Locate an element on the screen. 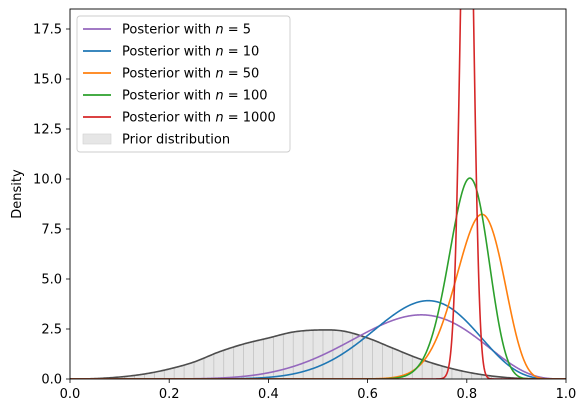 This screenshot has height=413, width=587. y-tick-label: 10.0 is located at coordinates (47, 180).